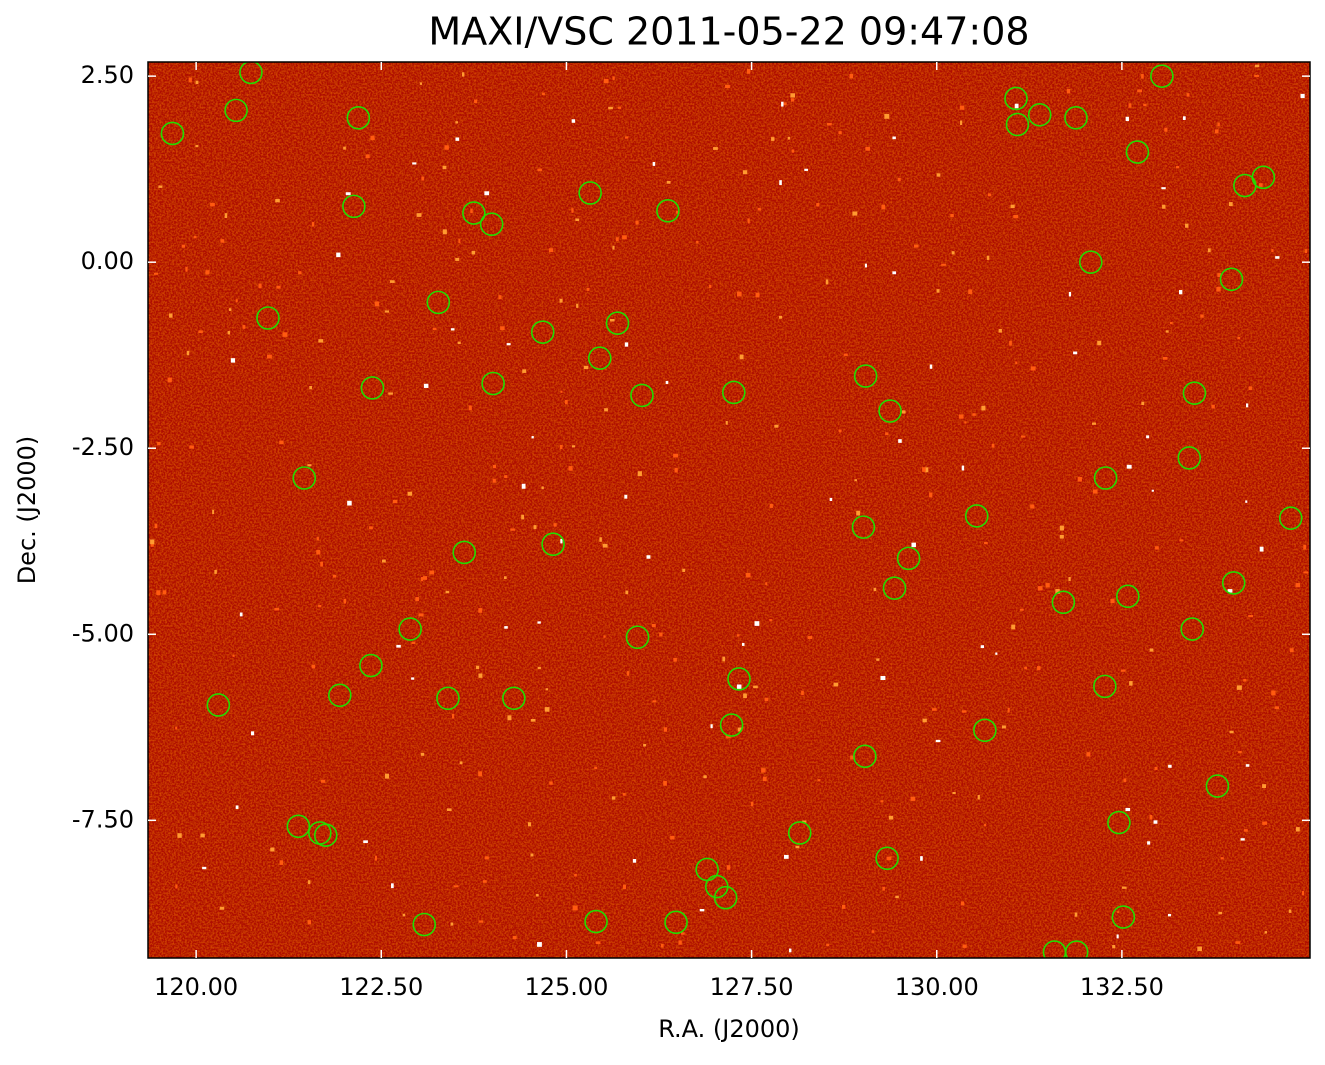 The image size is (1325, 1065). Describe the element at coordinates (103, 819) in the screenshot. I see `y-tick-label: -7.50` at that location.